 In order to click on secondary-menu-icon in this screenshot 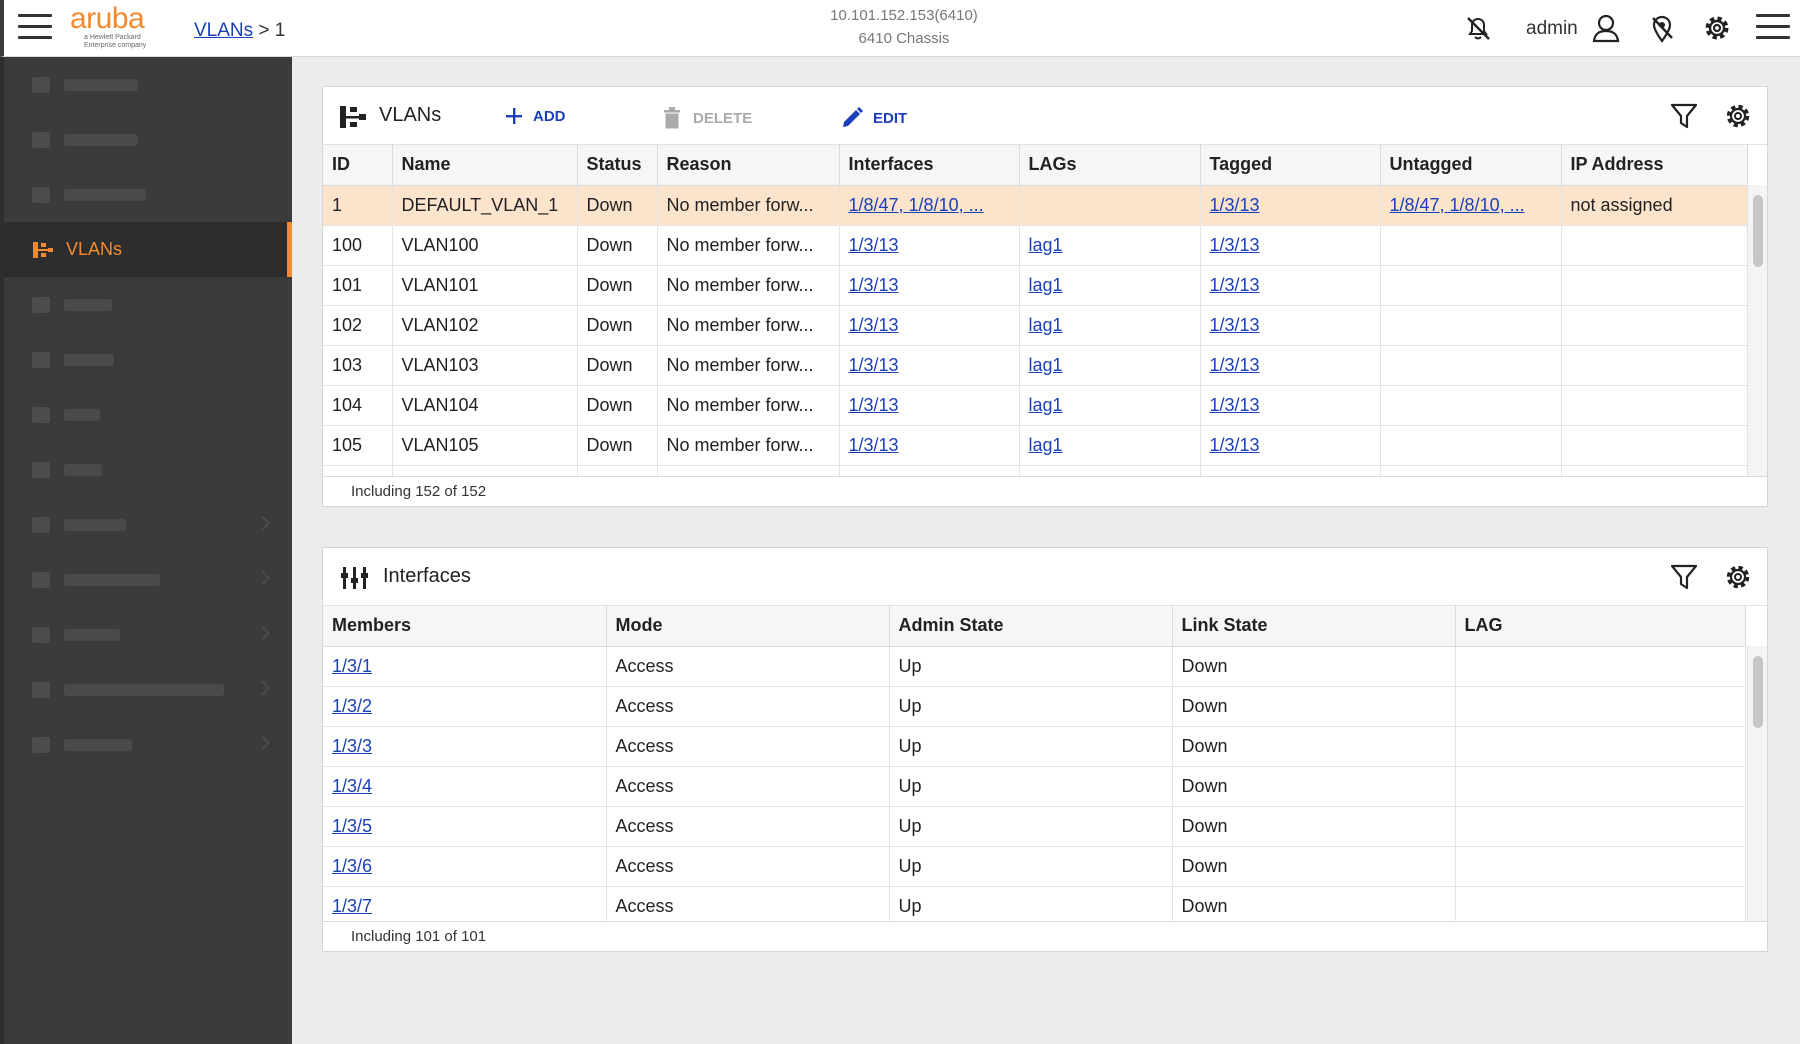, I will do `click(1773, 28)`.